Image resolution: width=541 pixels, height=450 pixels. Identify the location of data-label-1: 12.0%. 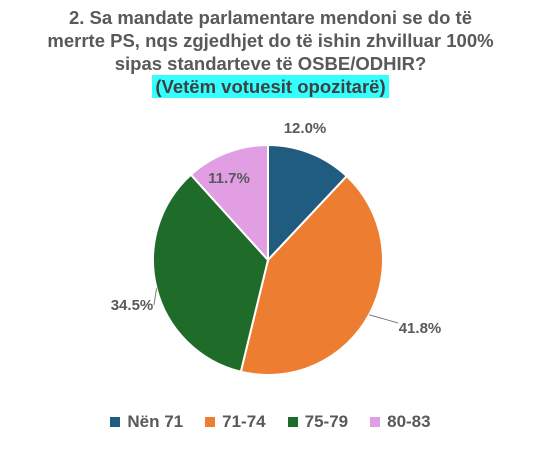
(305, 128).